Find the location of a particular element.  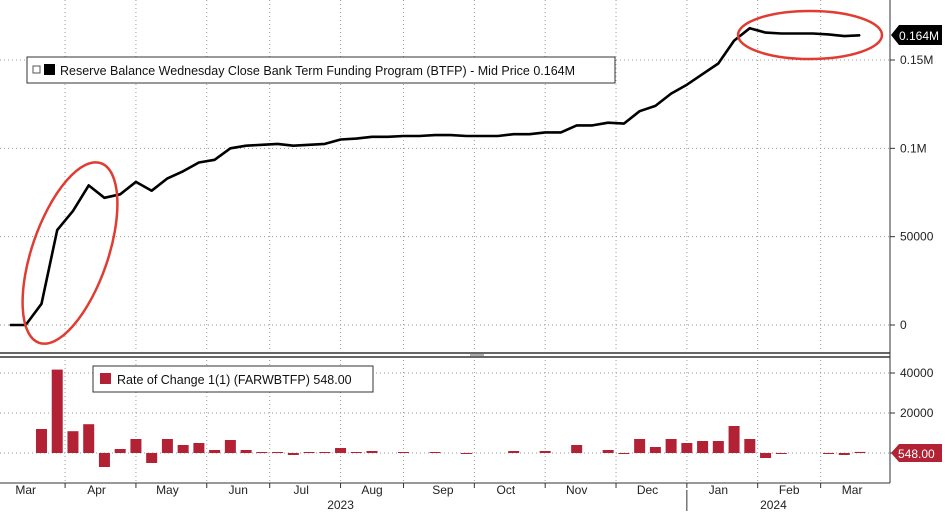

last-value-tag-bottom: 548.00 is located at coordinates (916, 453).